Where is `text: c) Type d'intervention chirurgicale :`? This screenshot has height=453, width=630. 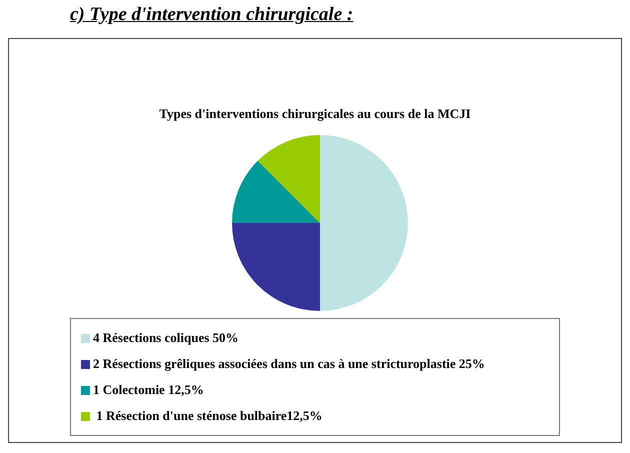 text: c) Type d'intervention chirurgicale : is located at coordinates (212, 15).